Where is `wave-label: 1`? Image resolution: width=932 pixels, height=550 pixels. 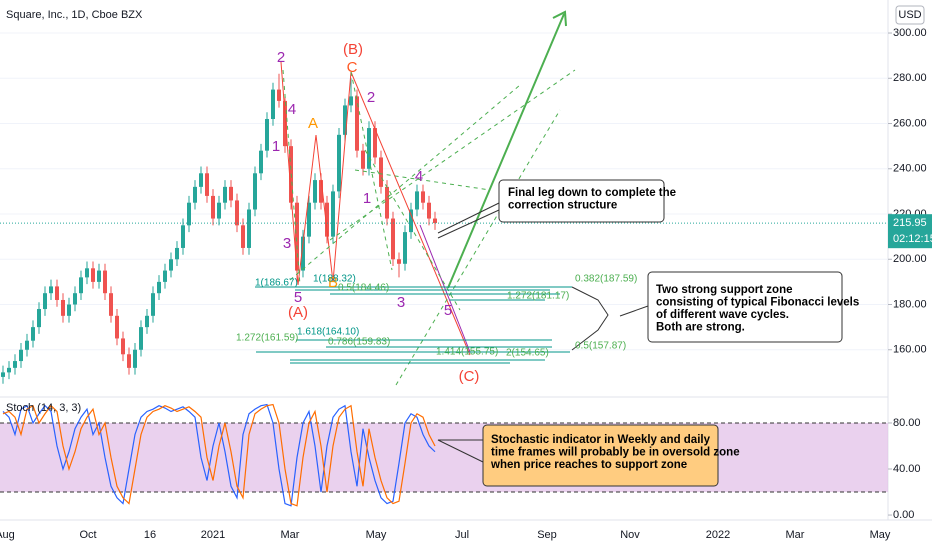
wave-label: 1 is located at coordinates (367, 198).